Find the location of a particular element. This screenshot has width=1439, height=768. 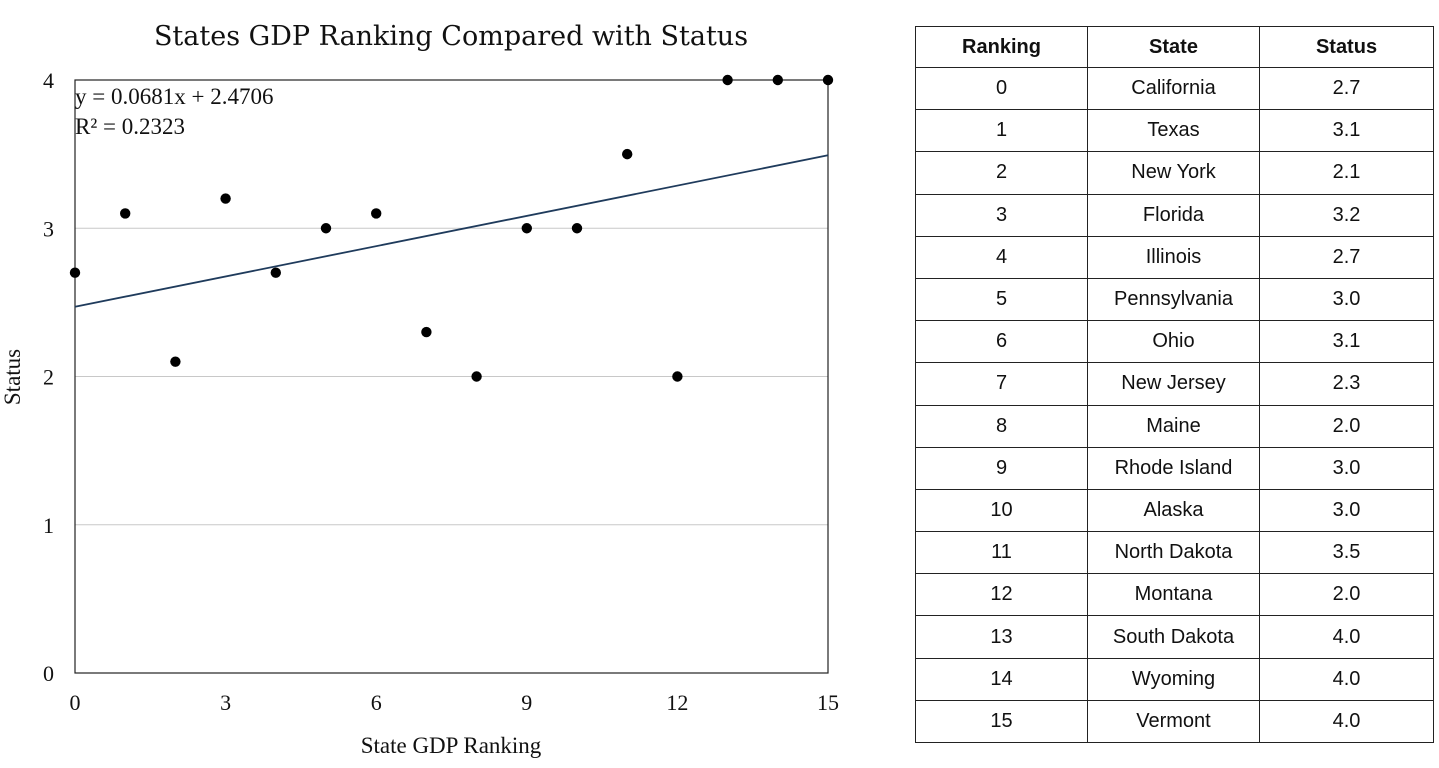

cell-state: California is located at coordinates (1173, 88).